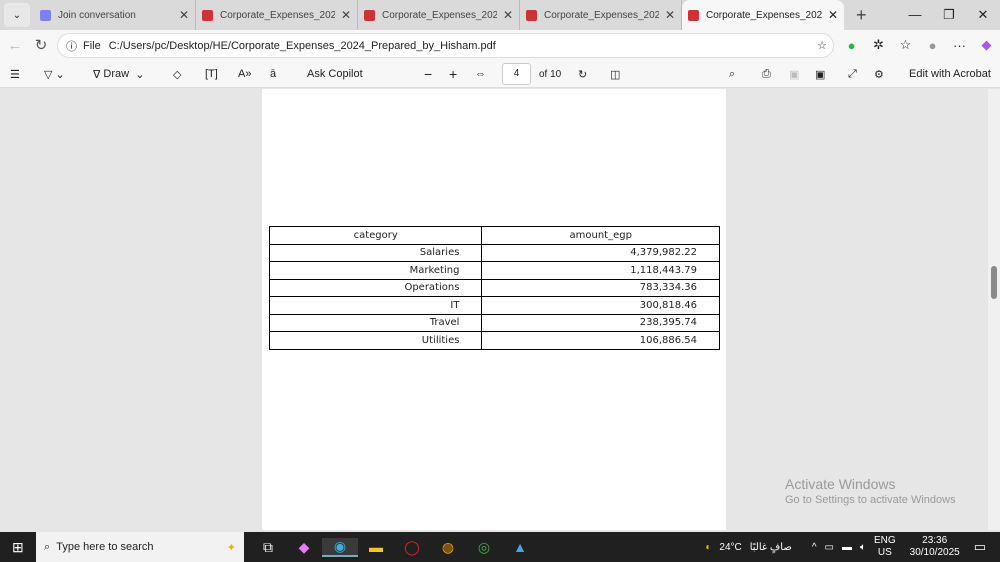 This screenshot has width=1000, height=562. What do you see at coordinates (15, 45) in the screenshot?
I see `back-arrow-icon: ←` at bounding box center [15, 45].